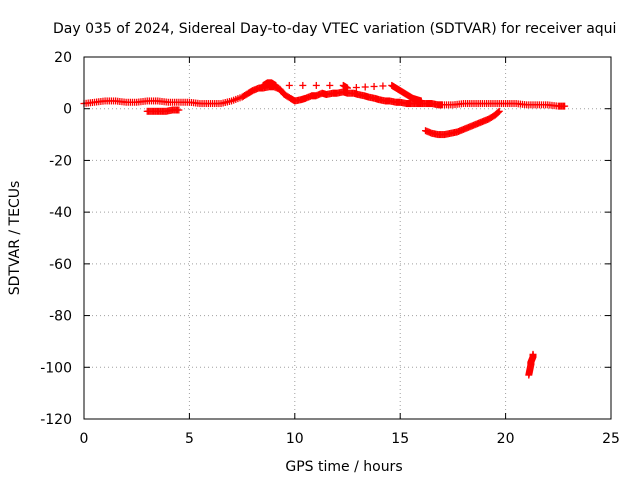 This screenshot has width=640, height=480. I want to click on y-tick-label: 20, so click(63, 58).